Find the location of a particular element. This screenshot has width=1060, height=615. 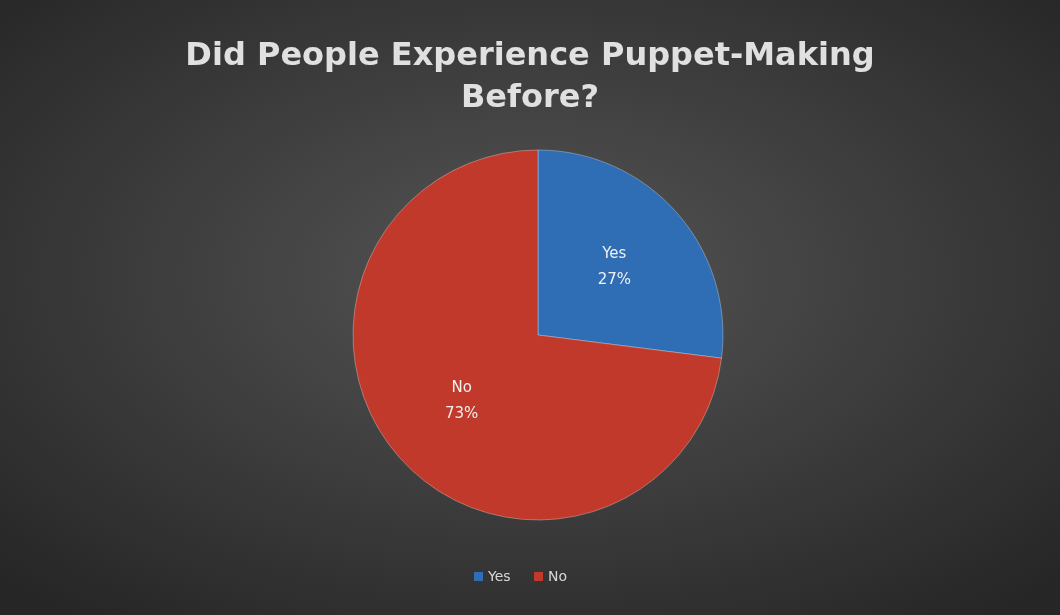

slice-label: Yes is located at coordinates (614, 252).